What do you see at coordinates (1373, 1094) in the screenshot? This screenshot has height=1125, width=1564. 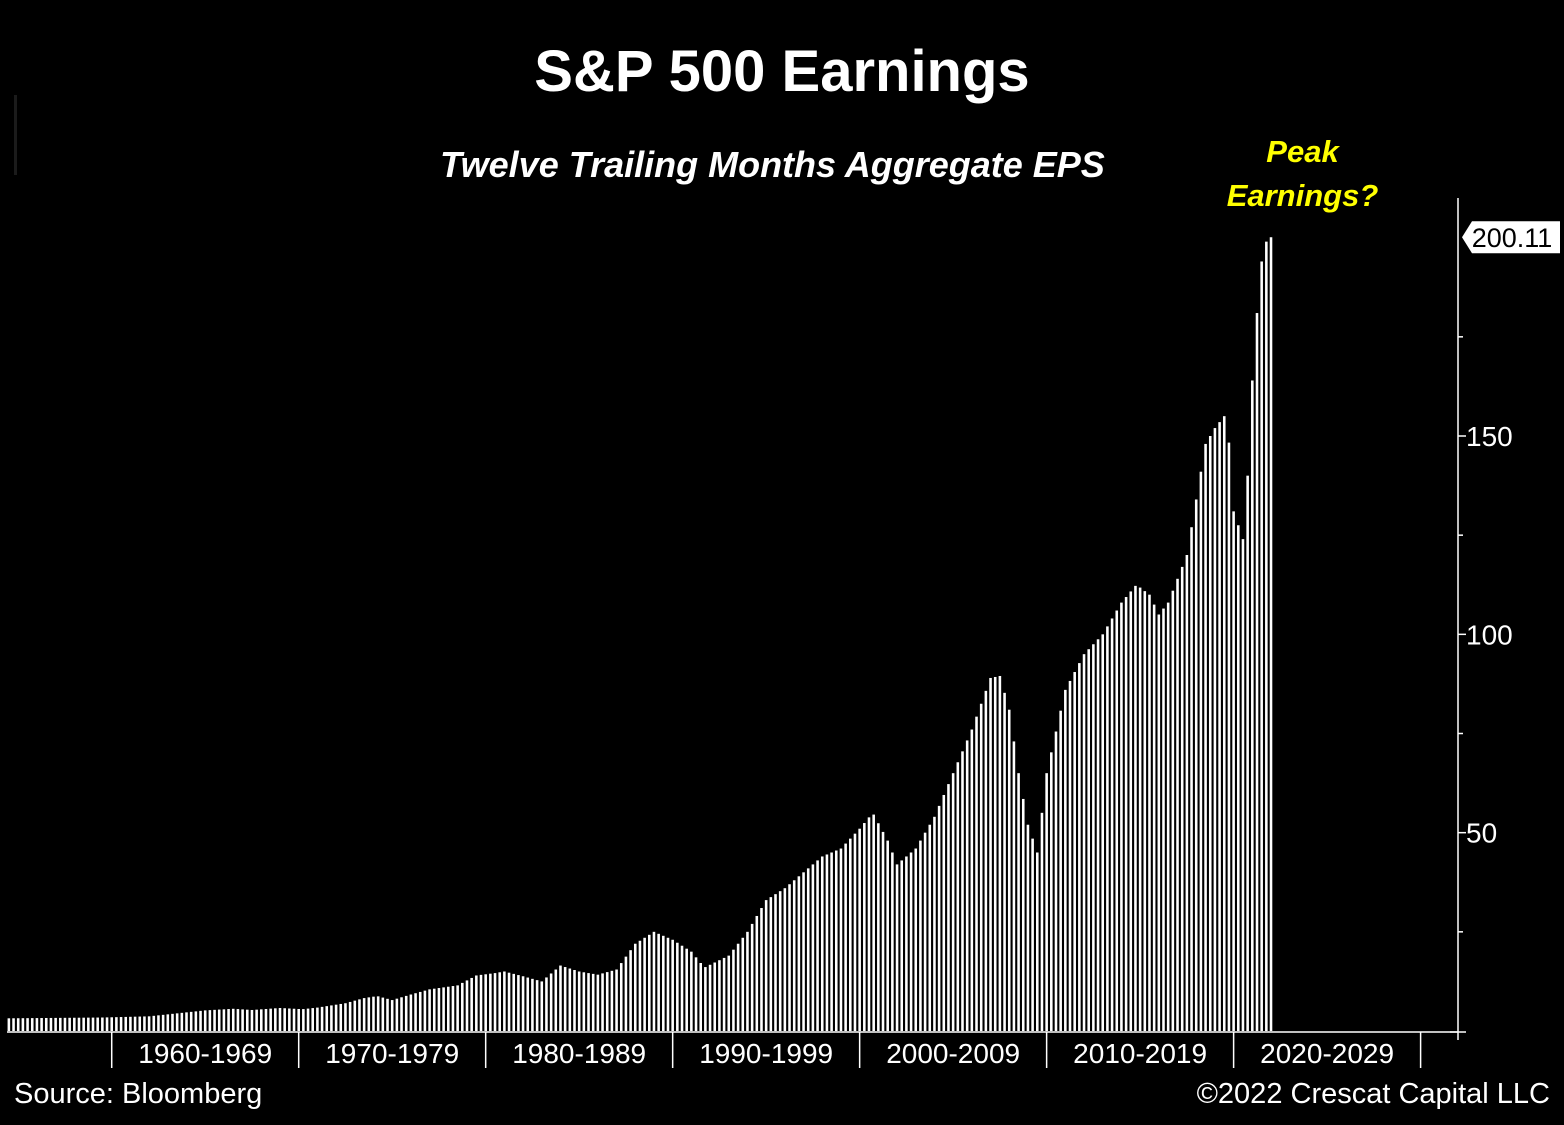 I see `copyright-note: ©2022 Crescat Capital LLC` at bounding box center [1373, 1094].